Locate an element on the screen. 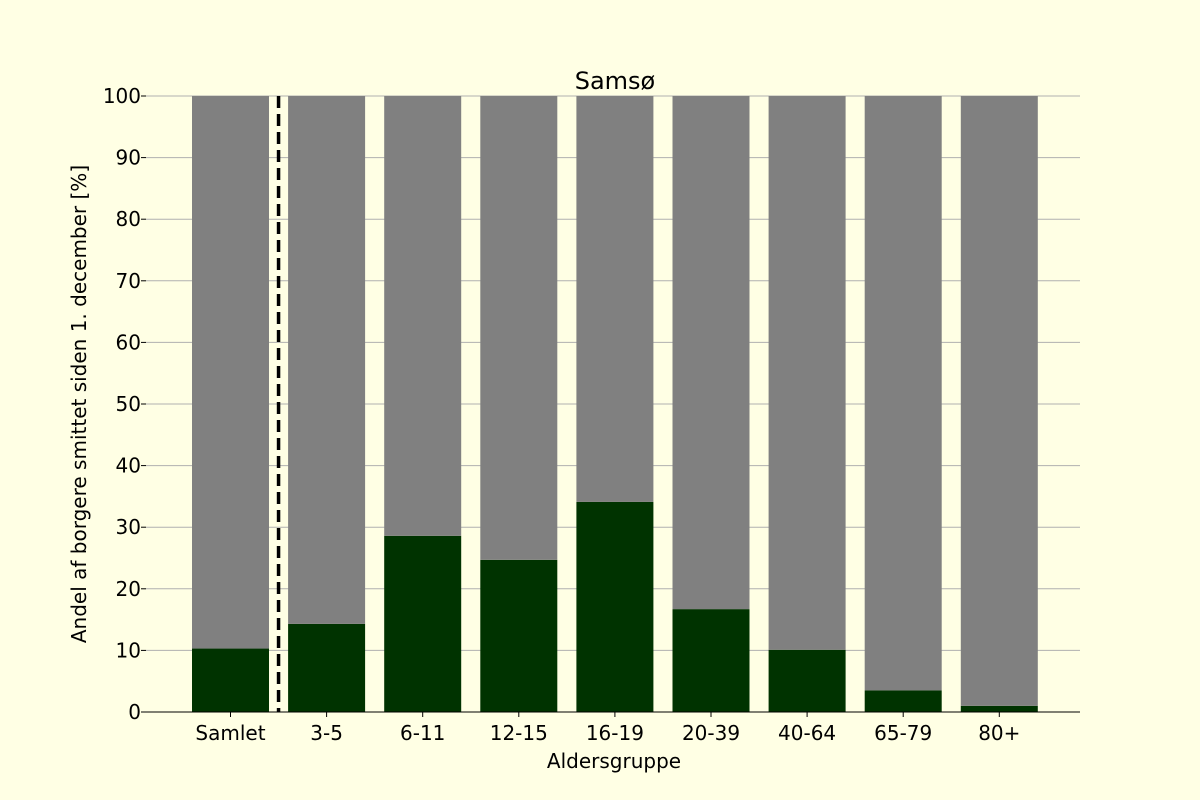 Image resolution: width=1200 pixels, height=800 pixels. x-tick-label: 20-39 is located at coordinates (711, 733).